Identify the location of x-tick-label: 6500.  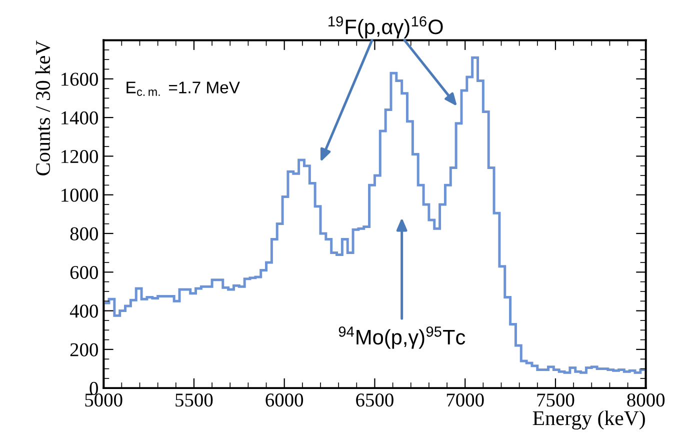
(375, 400).